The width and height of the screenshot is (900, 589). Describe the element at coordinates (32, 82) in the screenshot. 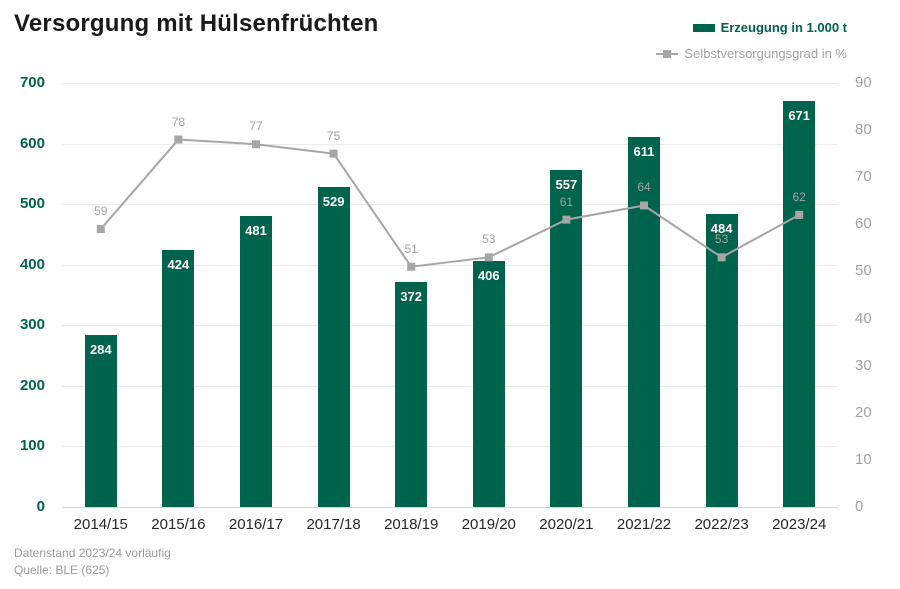

I see `y-axis-tick-left: 700` at that location.